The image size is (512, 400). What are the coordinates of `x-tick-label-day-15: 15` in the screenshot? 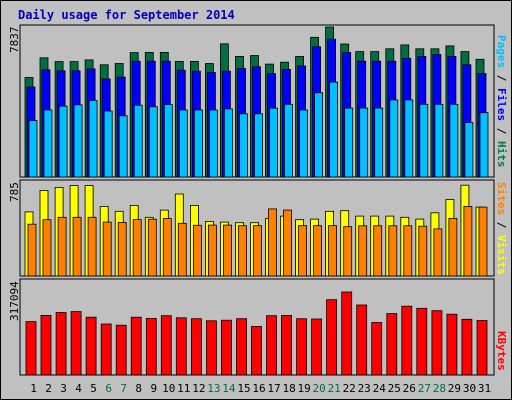 It's located at (243, 388).